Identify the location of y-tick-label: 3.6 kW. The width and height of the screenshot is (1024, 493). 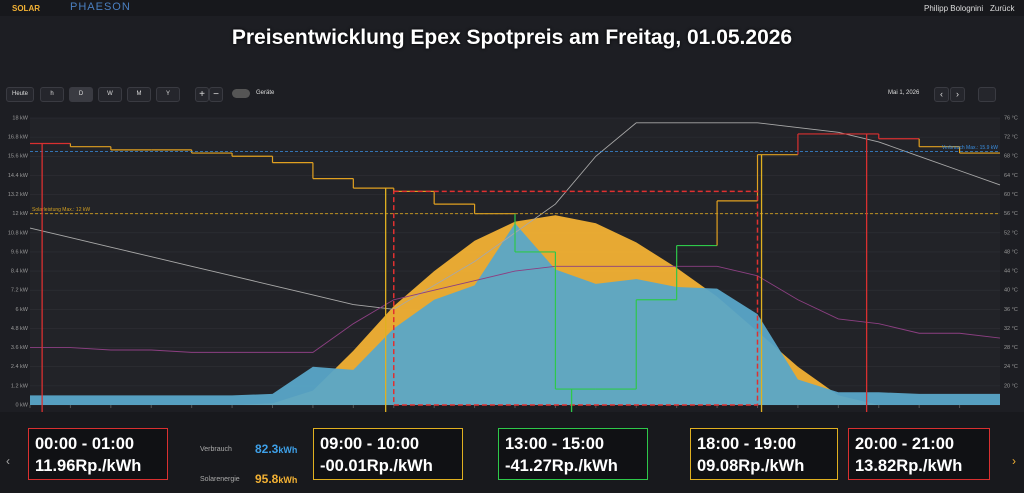
(20, 348).